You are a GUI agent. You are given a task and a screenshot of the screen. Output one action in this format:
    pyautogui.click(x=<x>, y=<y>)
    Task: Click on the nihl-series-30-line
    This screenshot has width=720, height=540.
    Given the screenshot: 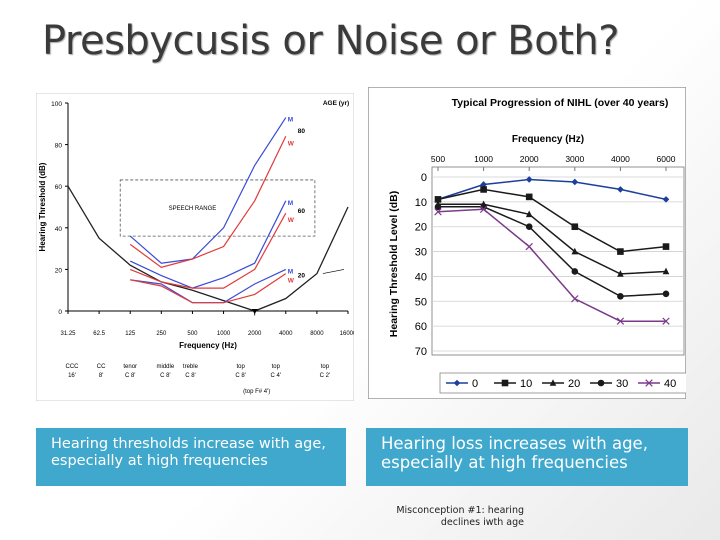 What is the action you would take?
    pyautogui.click(x=552, y=252)
    